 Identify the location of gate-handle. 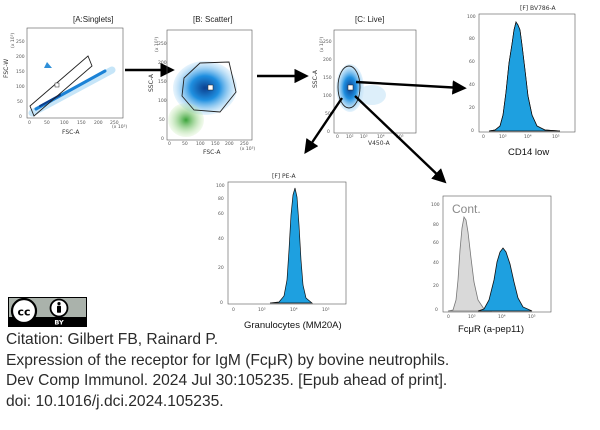
(57, 85).